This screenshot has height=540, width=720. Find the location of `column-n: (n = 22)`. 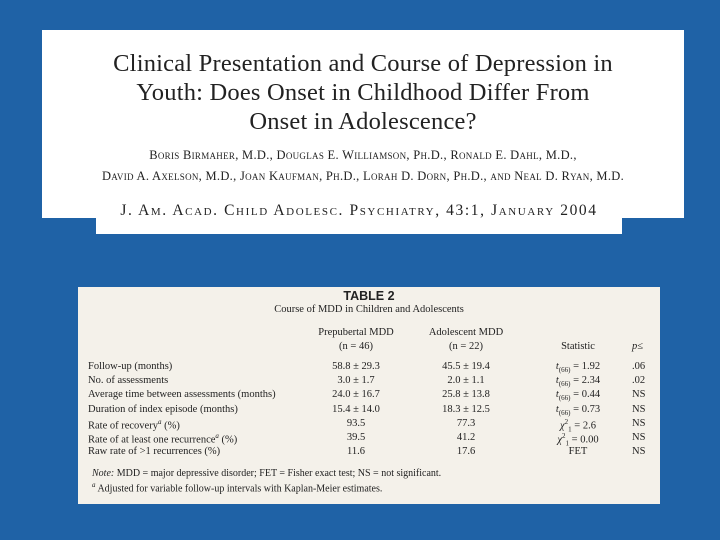

column-n: (n = 22) is located at coordinates (466, 346).